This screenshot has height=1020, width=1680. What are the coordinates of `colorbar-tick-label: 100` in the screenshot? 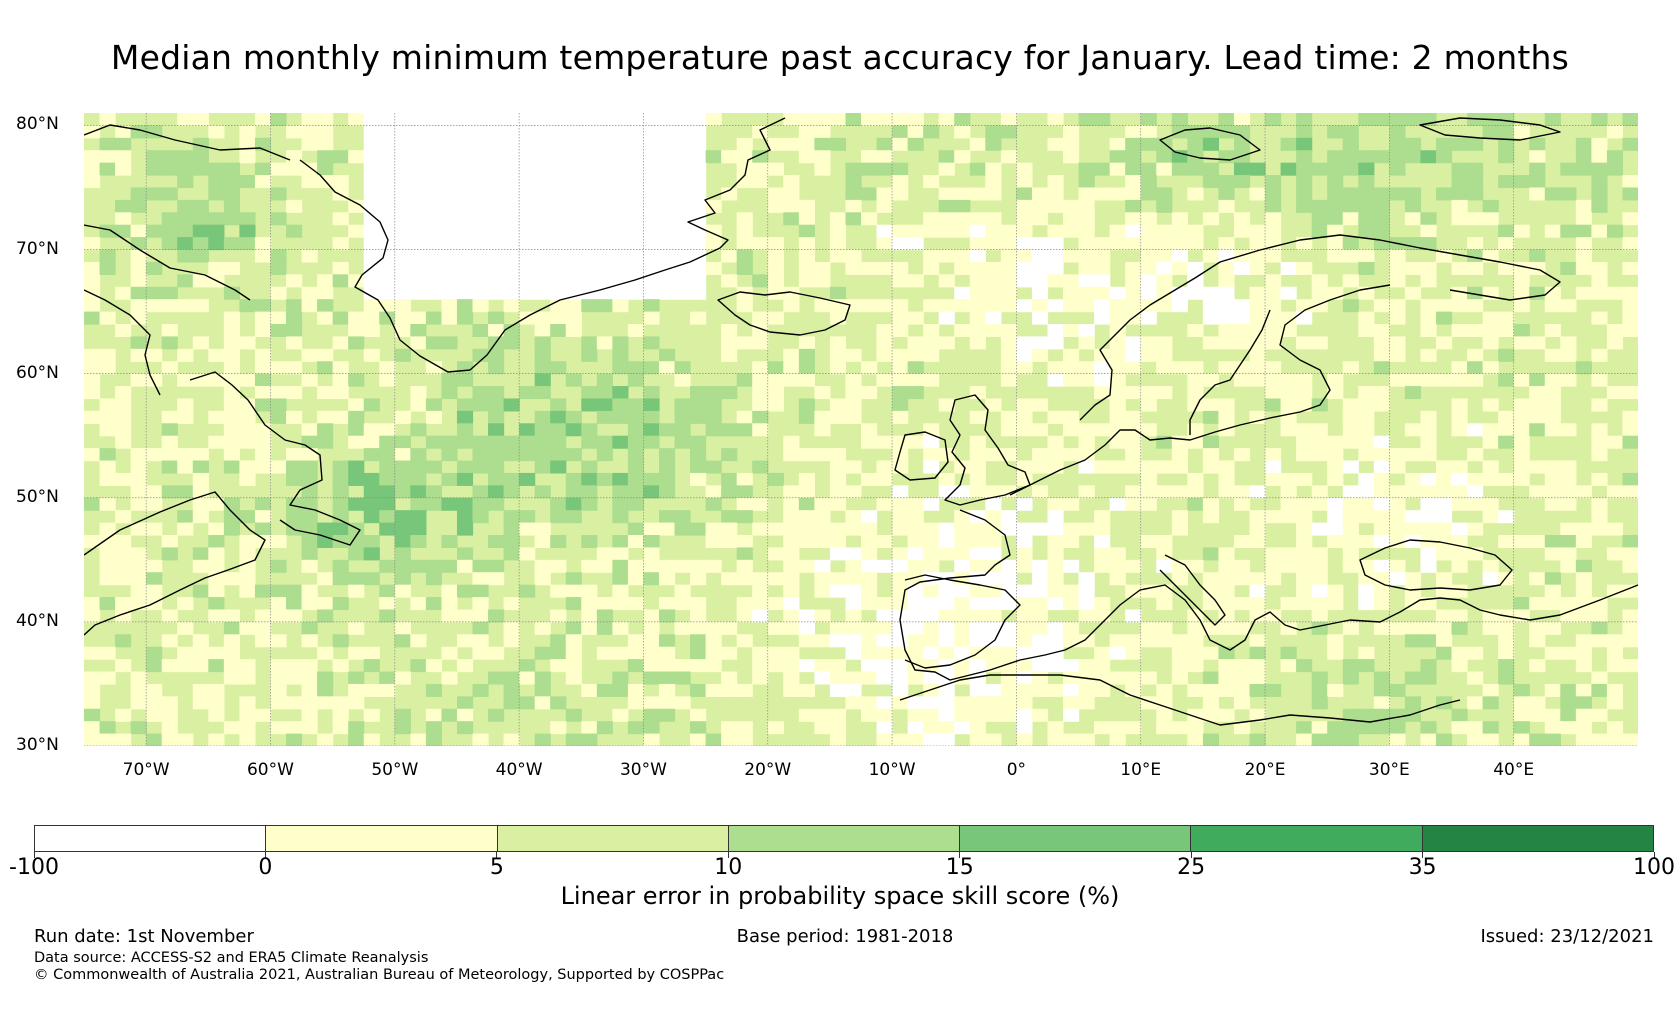 It's located at (1654, 867).